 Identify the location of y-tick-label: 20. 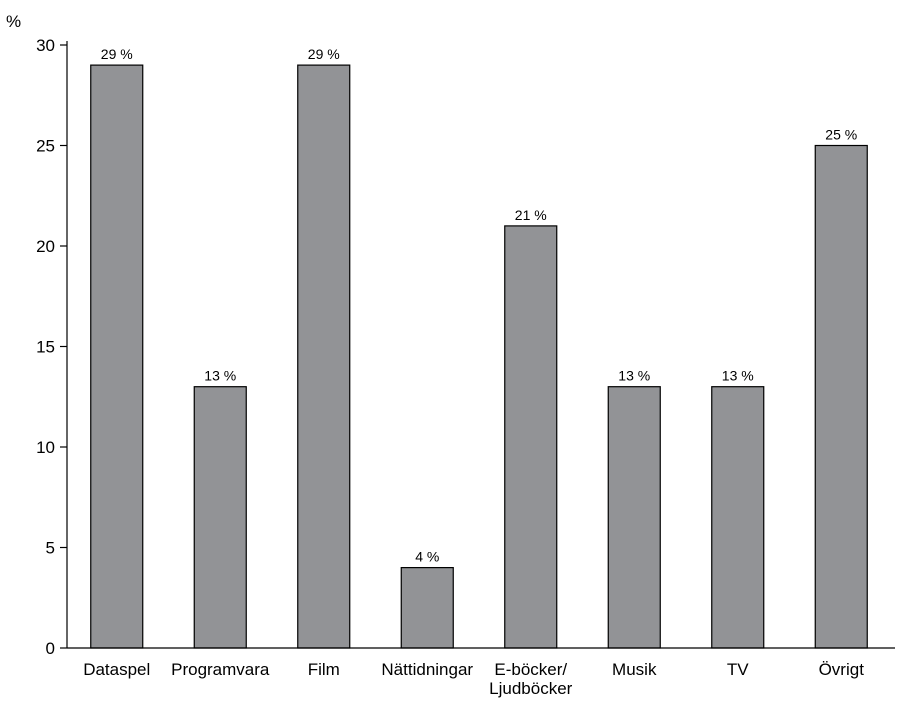
(45, 246).